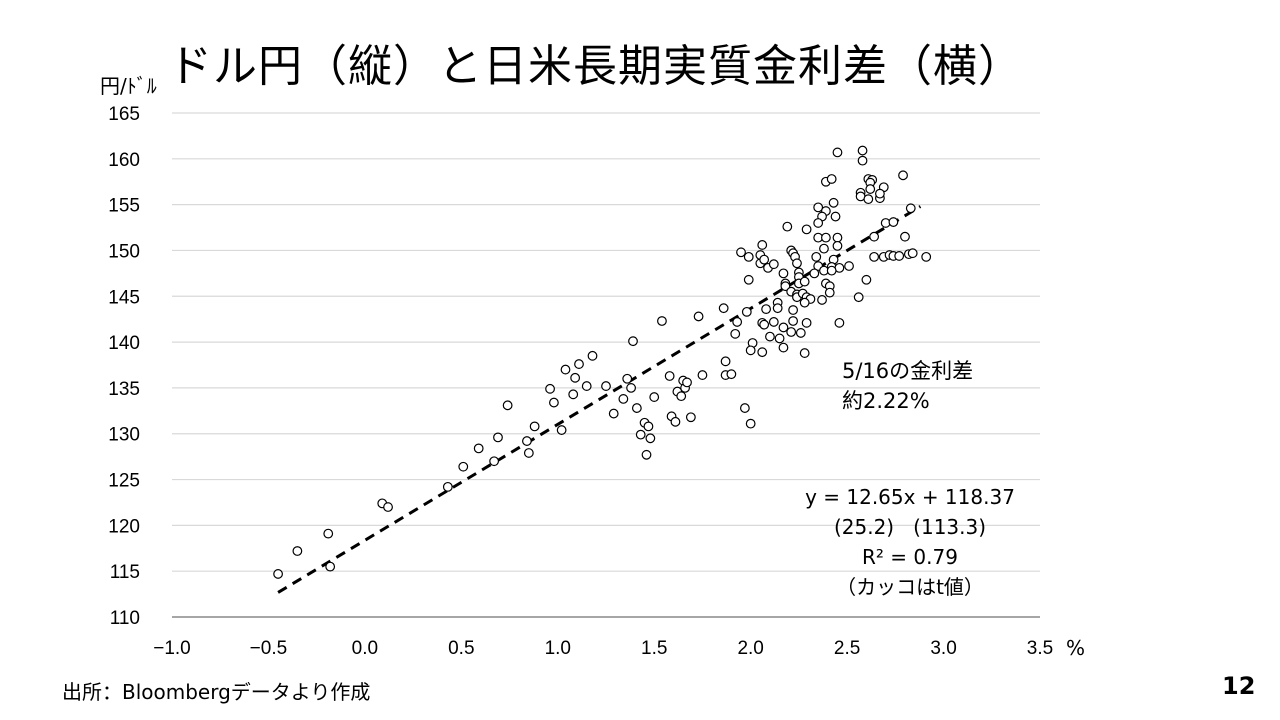  Describe the element at coordinates (558, 648) in the screenshot. I see `x-tick-label: 1.0` at that location.